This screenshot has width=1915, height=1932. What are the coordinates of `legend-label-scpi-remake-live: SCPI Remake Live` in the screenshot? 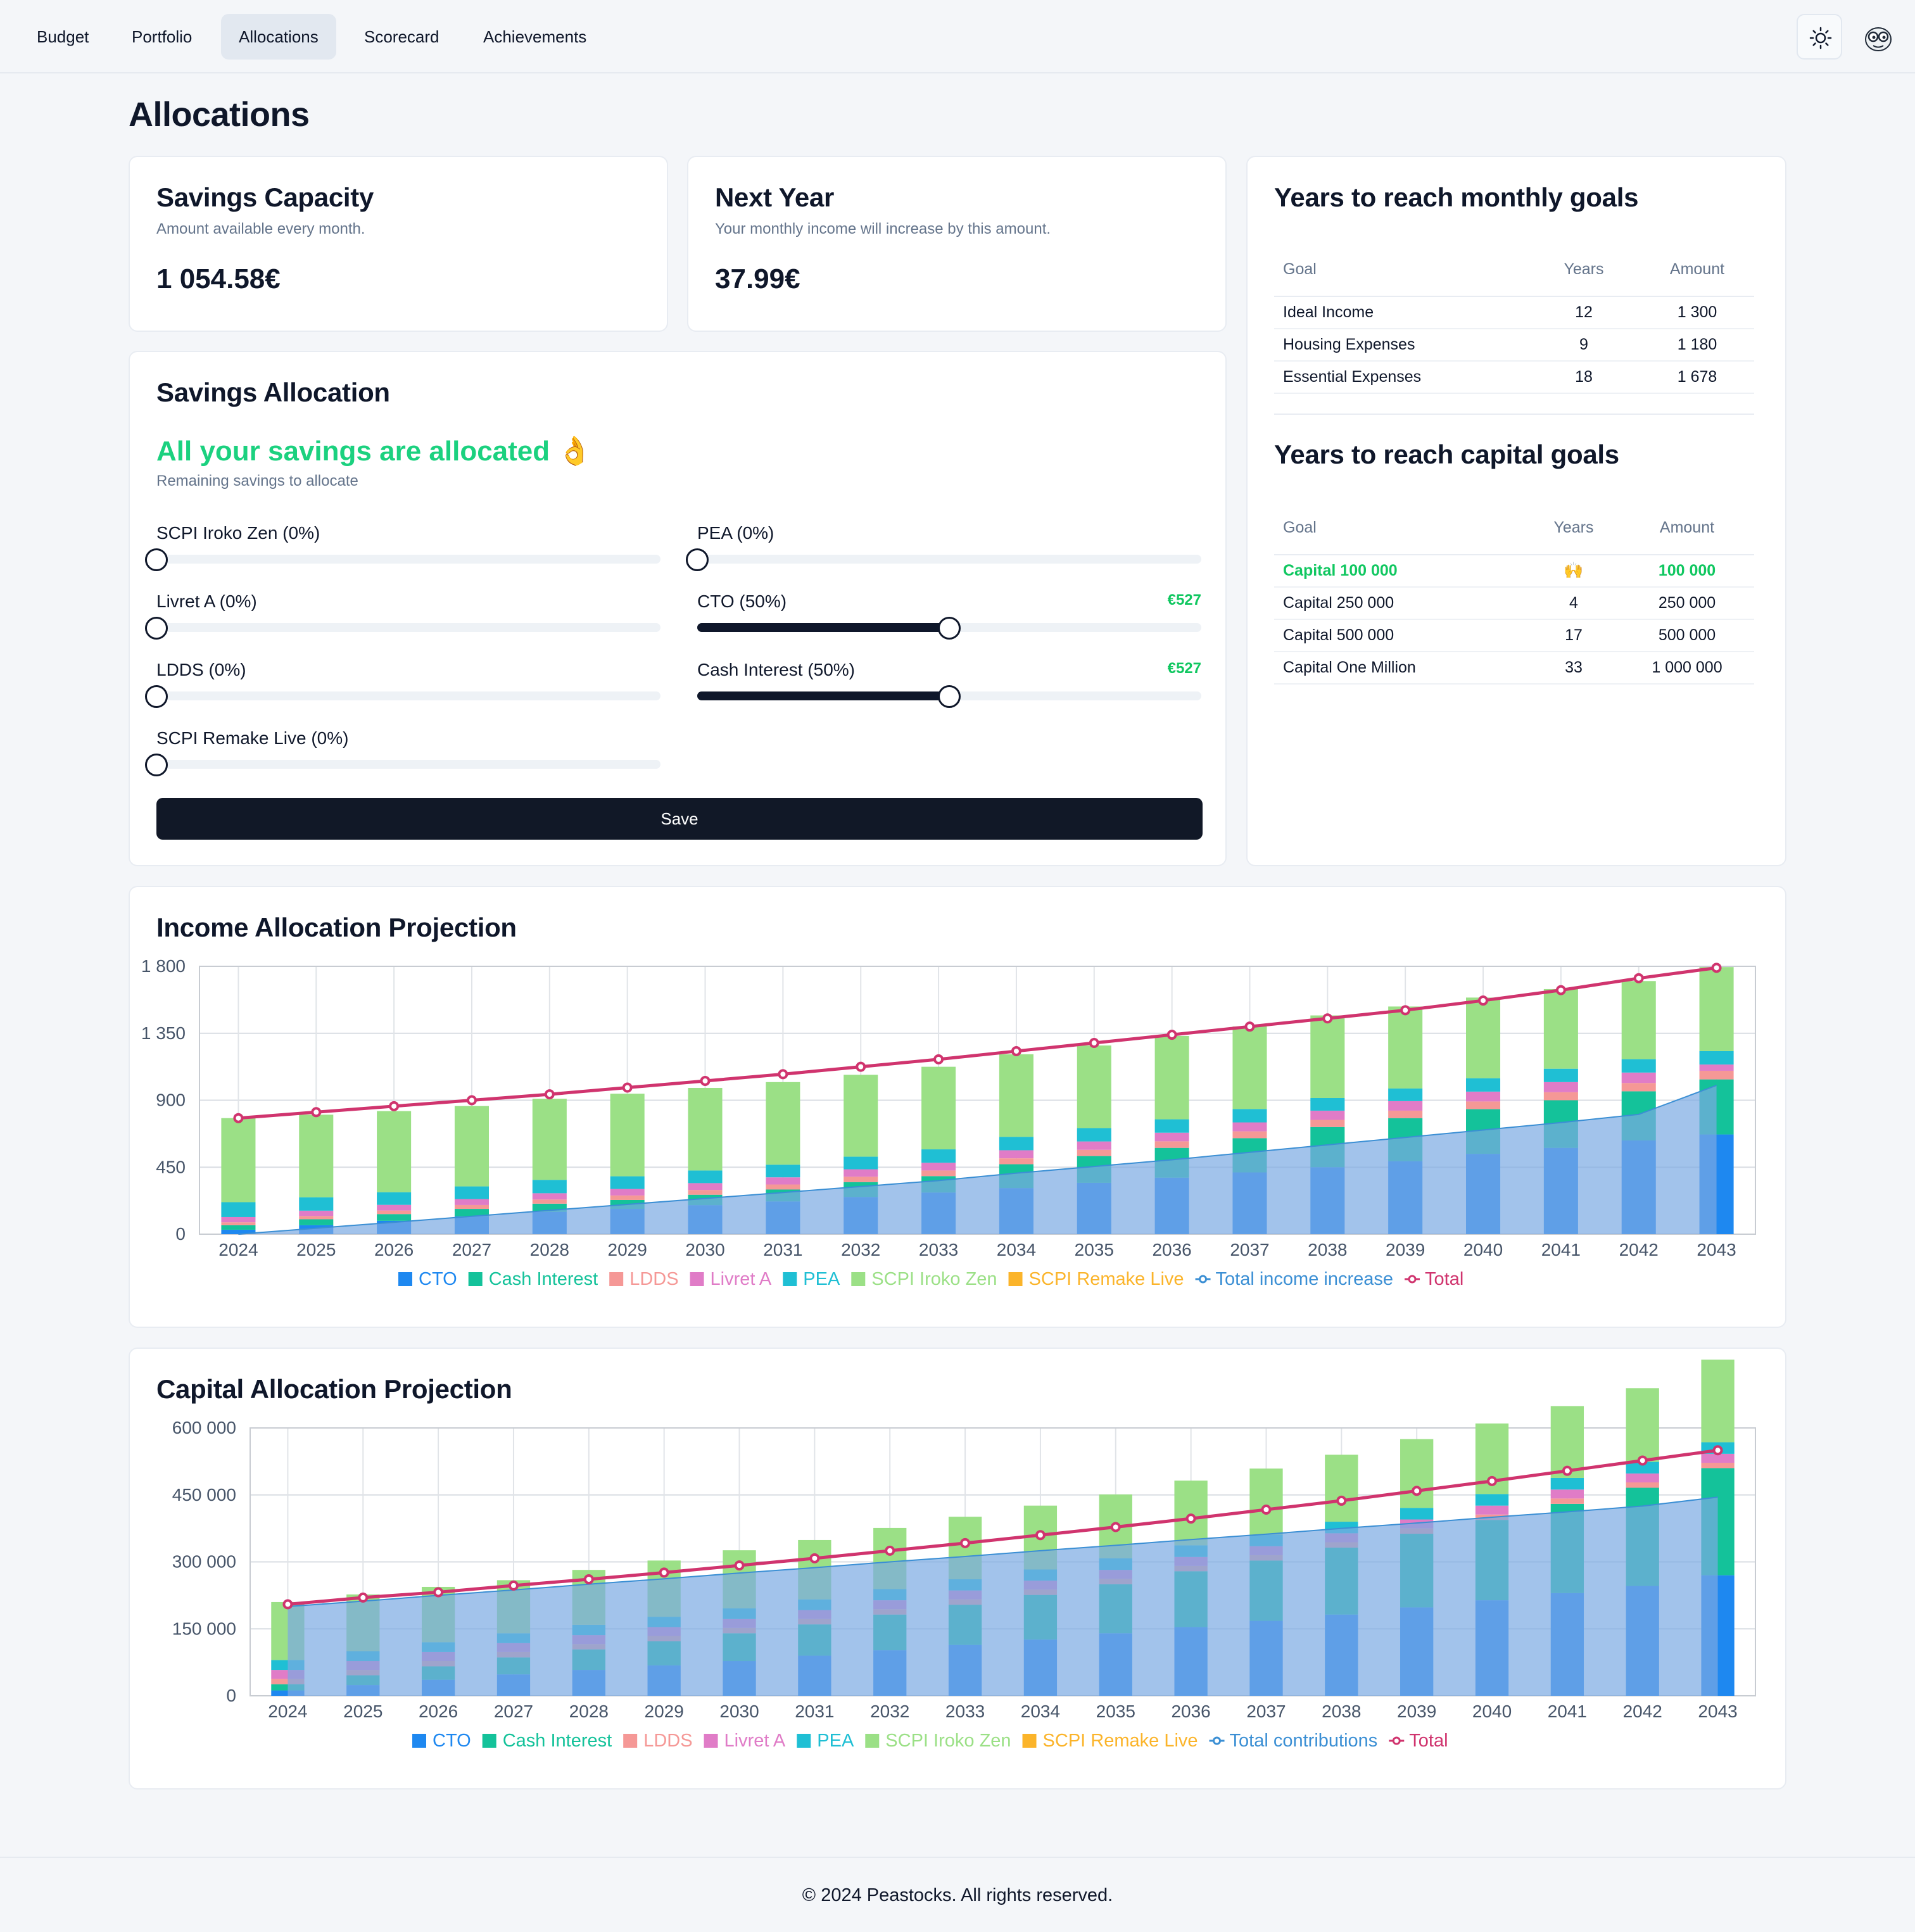 It's located at (1120, 1741).